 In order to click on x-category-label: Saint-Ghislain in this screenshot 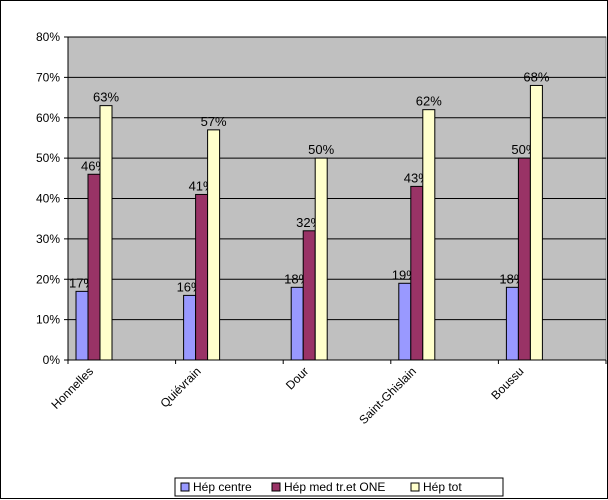, I will do `click(387, 395)`.